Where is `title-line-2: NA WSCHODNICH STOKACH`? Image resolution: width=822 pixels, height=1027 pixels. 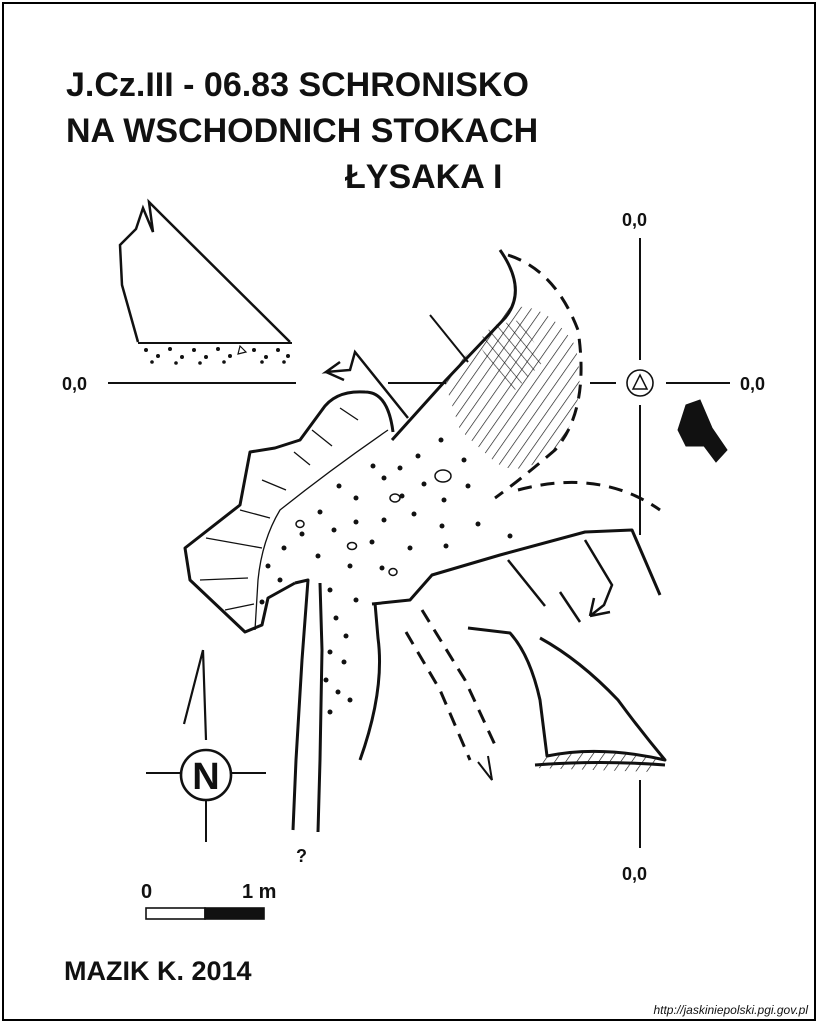 title-line-2: NA WSCHODNICH STOKACH is located at coordinates (302, 131).